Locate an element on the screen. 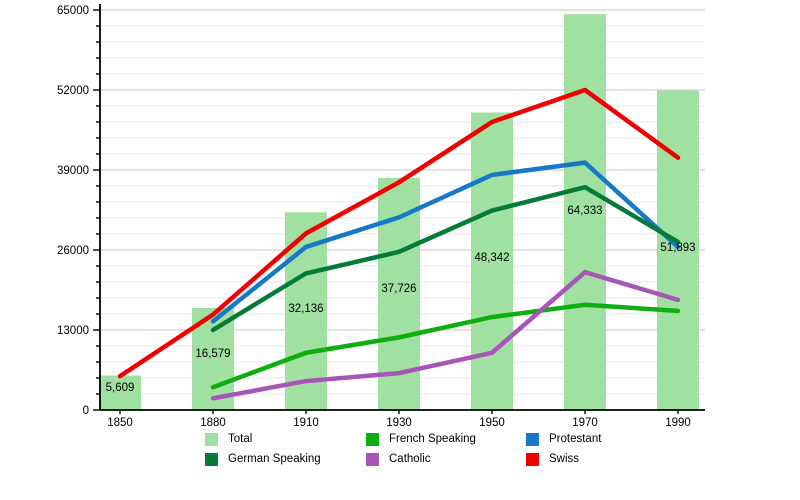 This screenshot has width=800, height=500. chart-text: 1910 is located at coordinates (306, 423).